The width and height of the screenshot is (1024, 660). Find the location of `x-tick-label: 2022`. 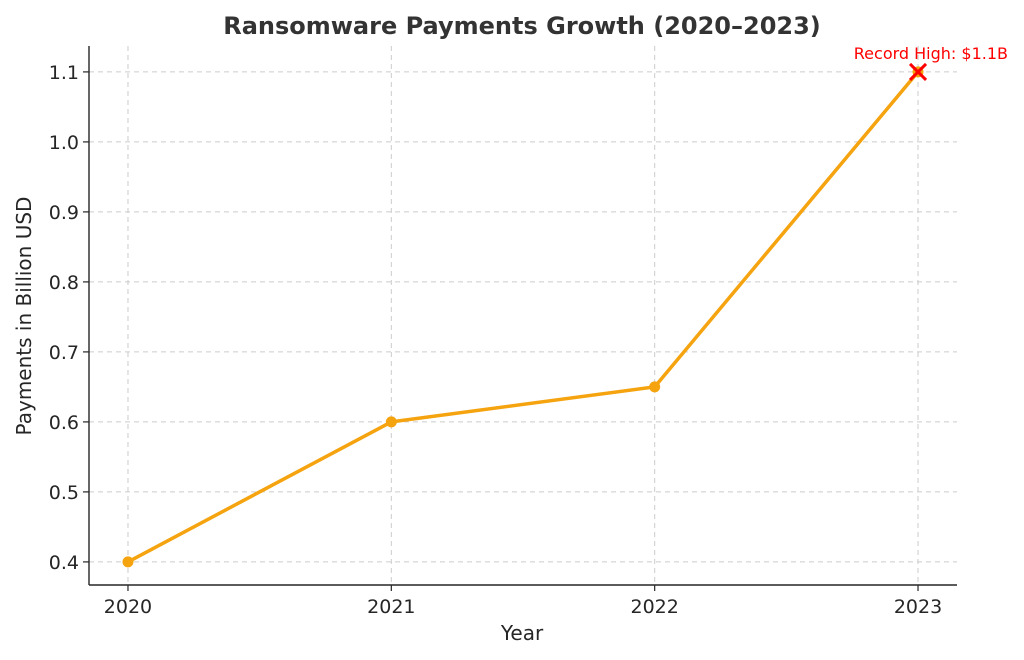

x-tick-label: 2022 is located at coordinates (654, 607).